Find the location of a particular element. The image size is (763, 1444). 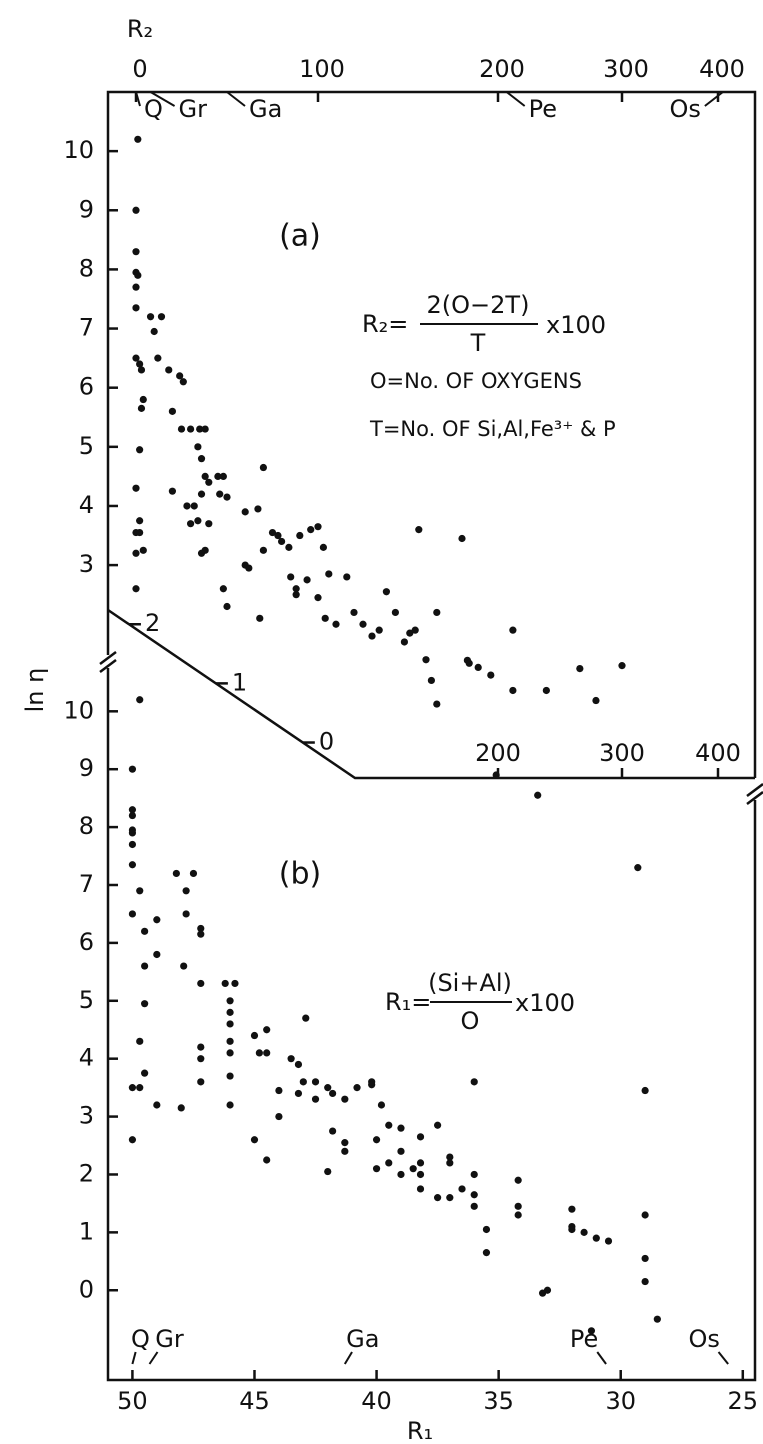

formula-numerator: 2(O−2T) is located at coordinates (478, 305).